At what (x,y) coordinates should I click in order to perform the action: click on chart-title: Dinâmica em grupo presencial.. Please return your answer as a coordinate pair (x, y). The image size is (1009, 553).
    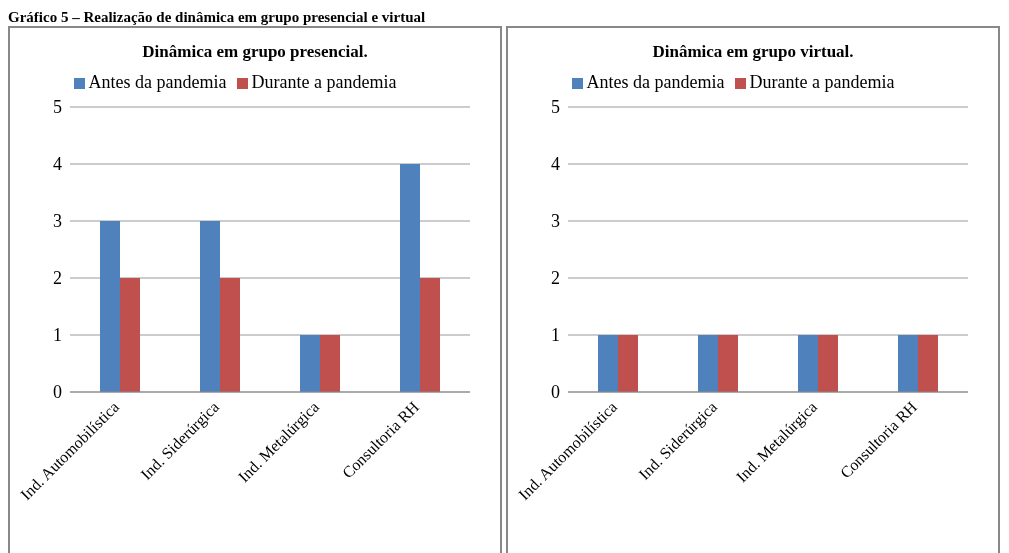
    Looking at the image, I should click on (255, 52).